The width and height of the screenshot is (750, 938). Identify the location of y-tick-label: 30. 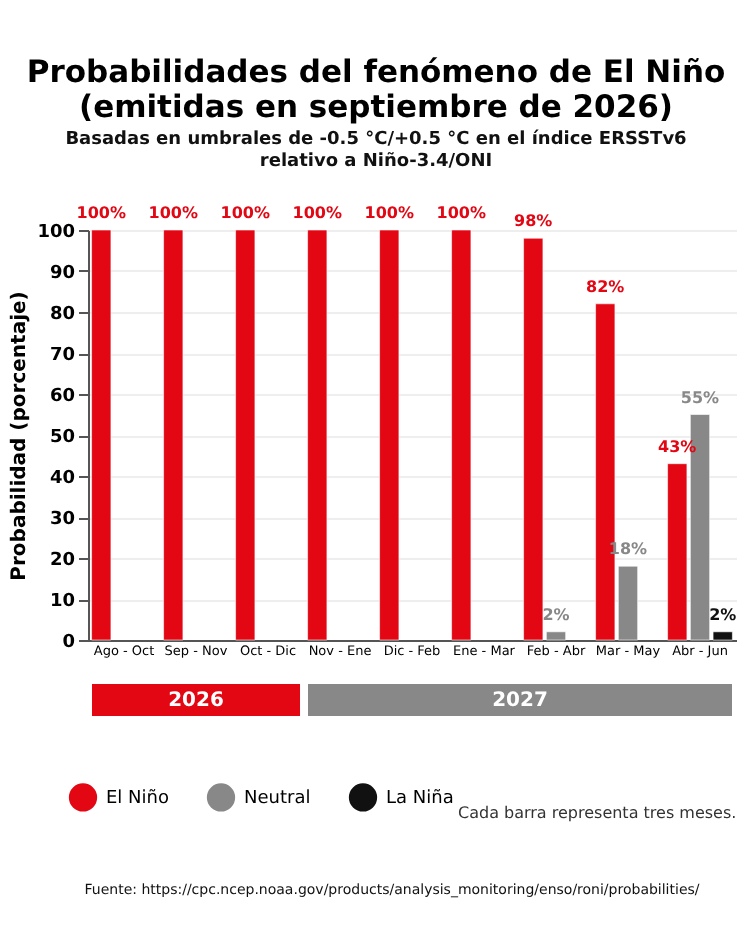
(62, 520).